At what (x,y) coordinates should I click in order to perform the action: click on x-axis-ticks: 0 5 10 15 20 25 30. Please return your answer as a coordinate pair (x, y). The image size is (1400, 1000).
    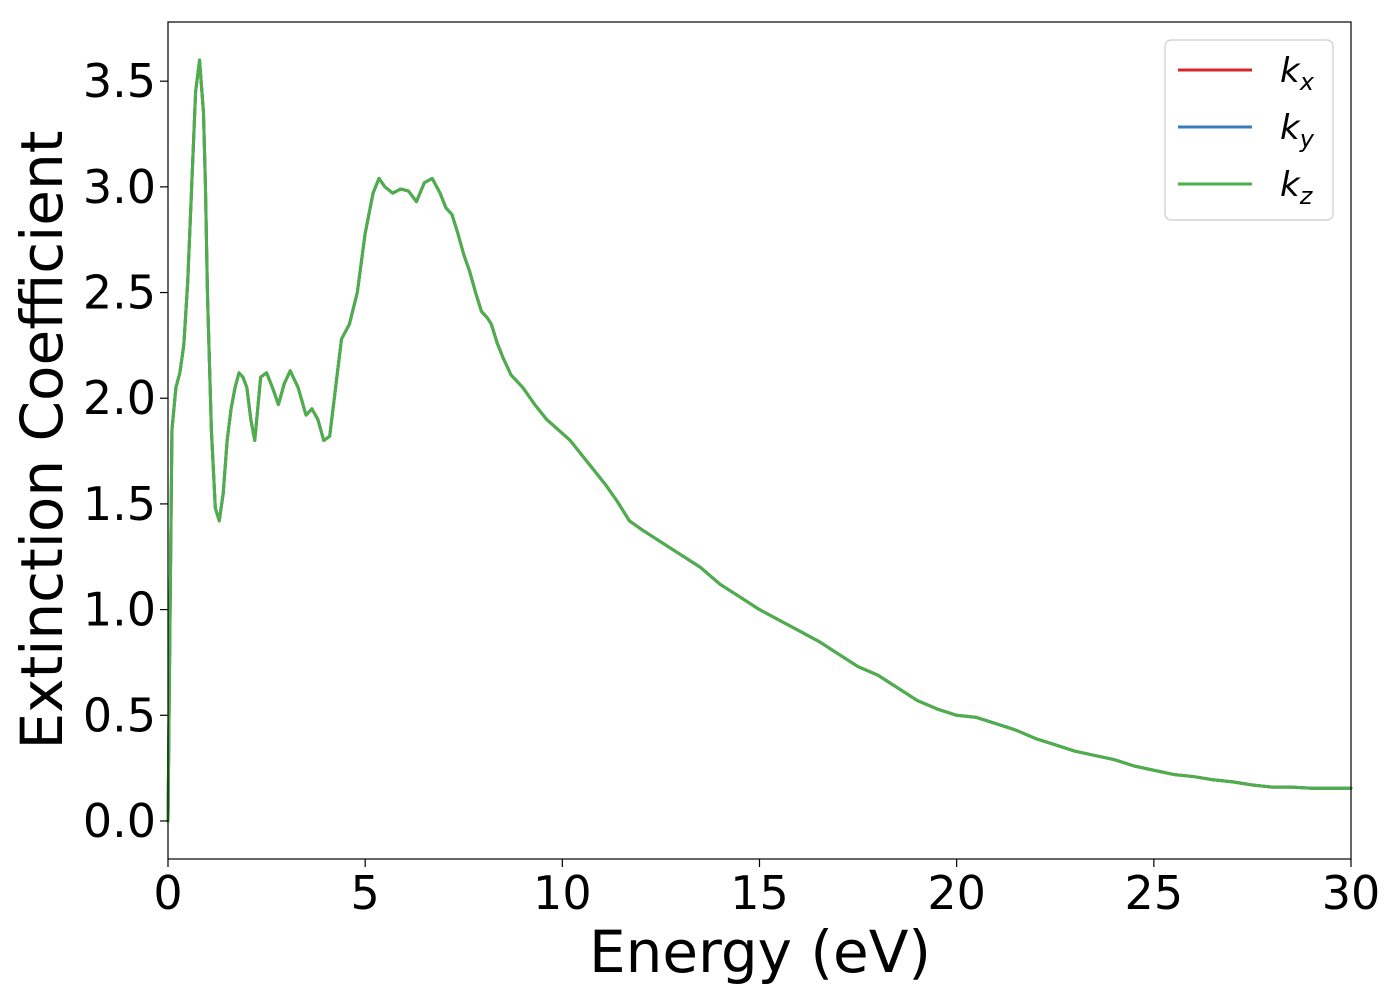
    Looking at the image, I should click on (766, 889).